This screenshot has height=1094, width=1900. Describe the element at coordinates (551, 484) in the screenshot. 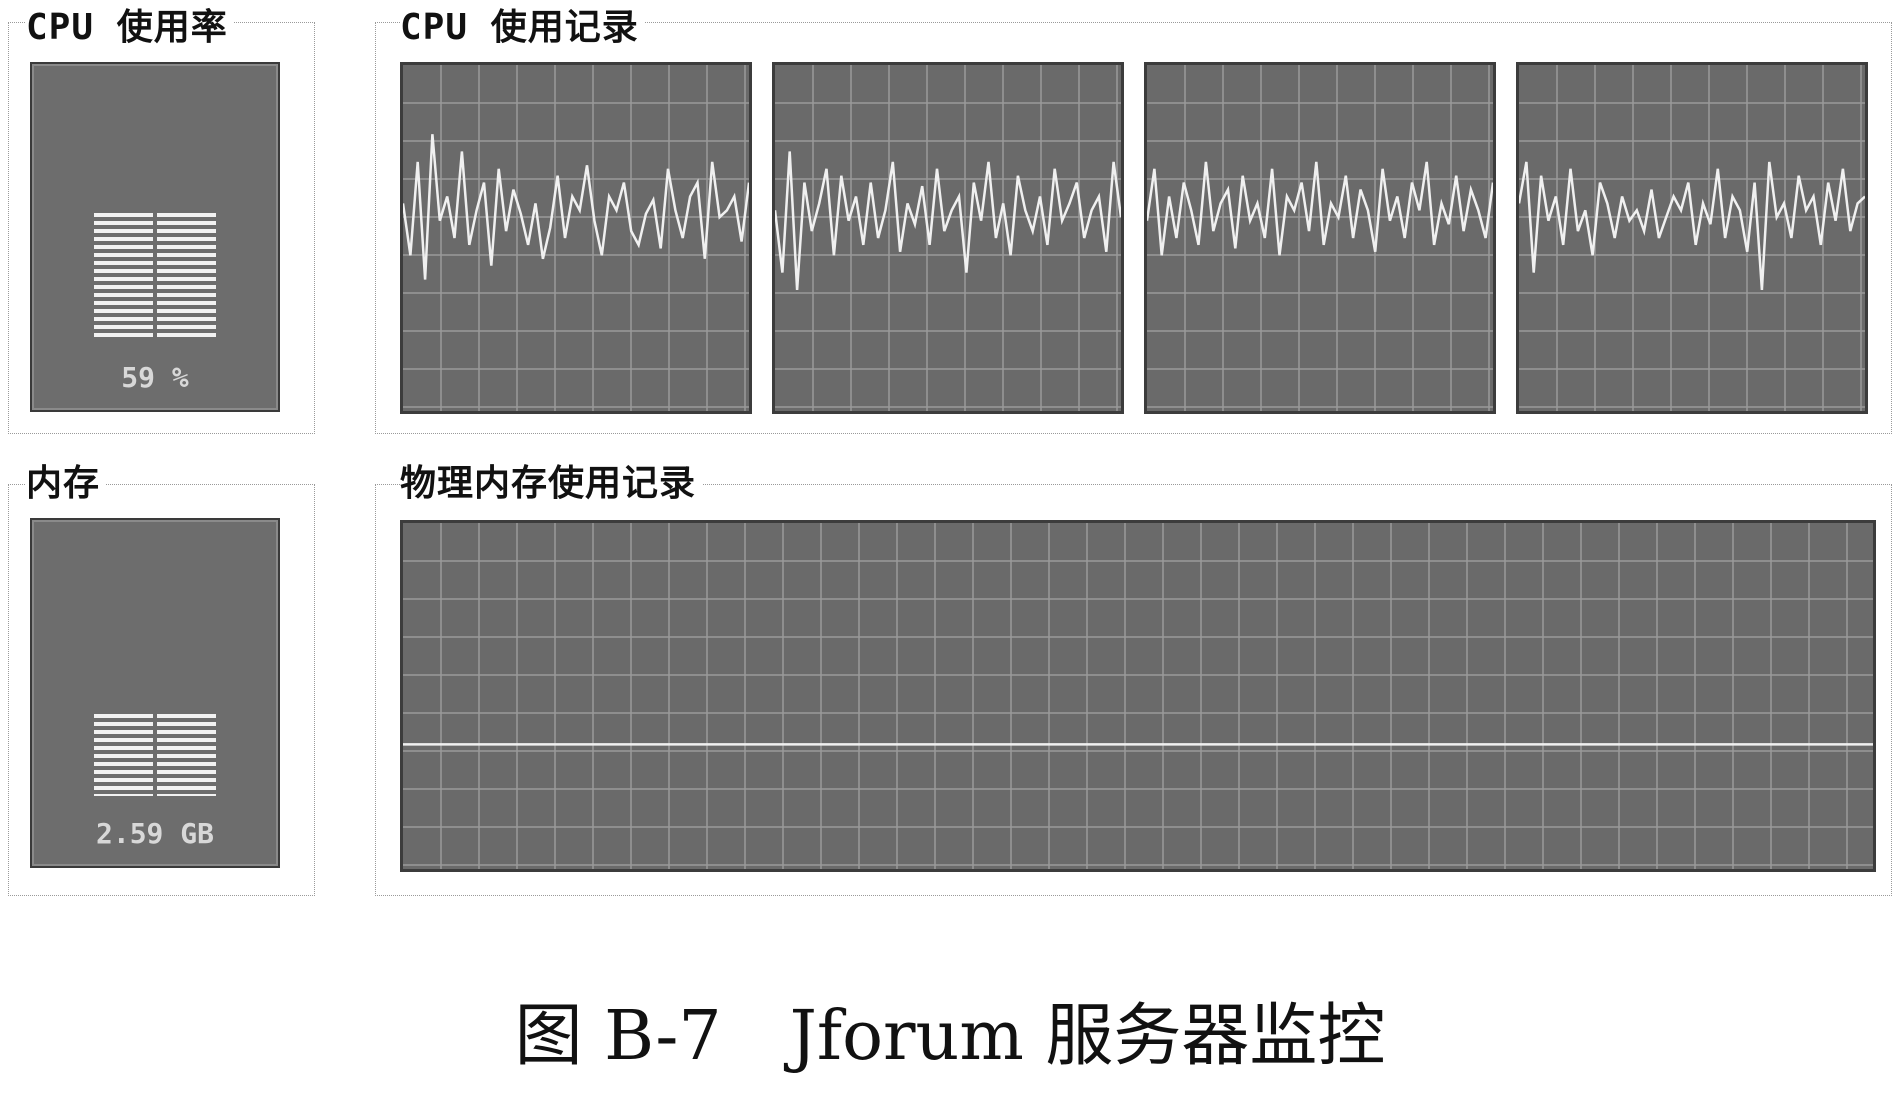

I see `memory-history-label: 物理内存使用记录` at that location.